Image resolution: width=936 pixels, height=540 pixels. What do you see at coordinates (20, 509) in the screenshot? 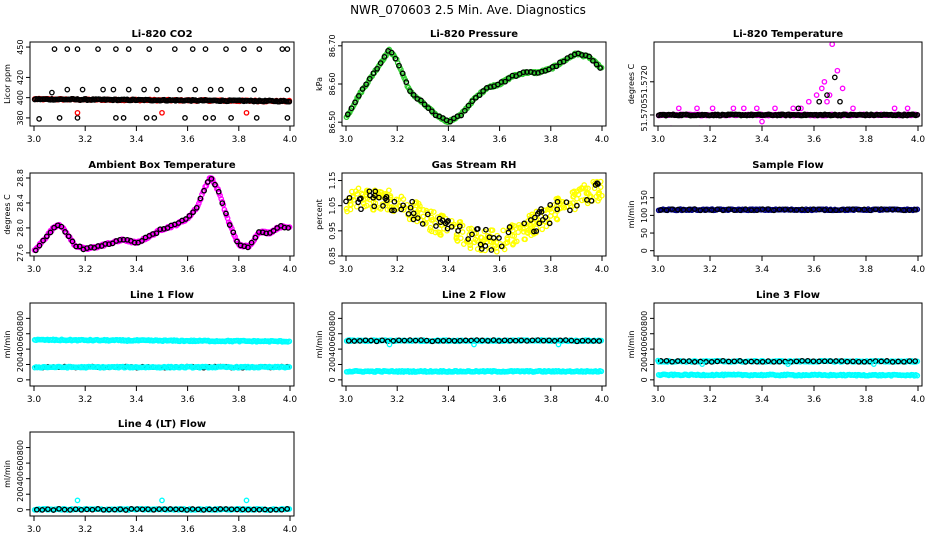
I see `y-tick-label: 0` at bounding box center [20, 509].